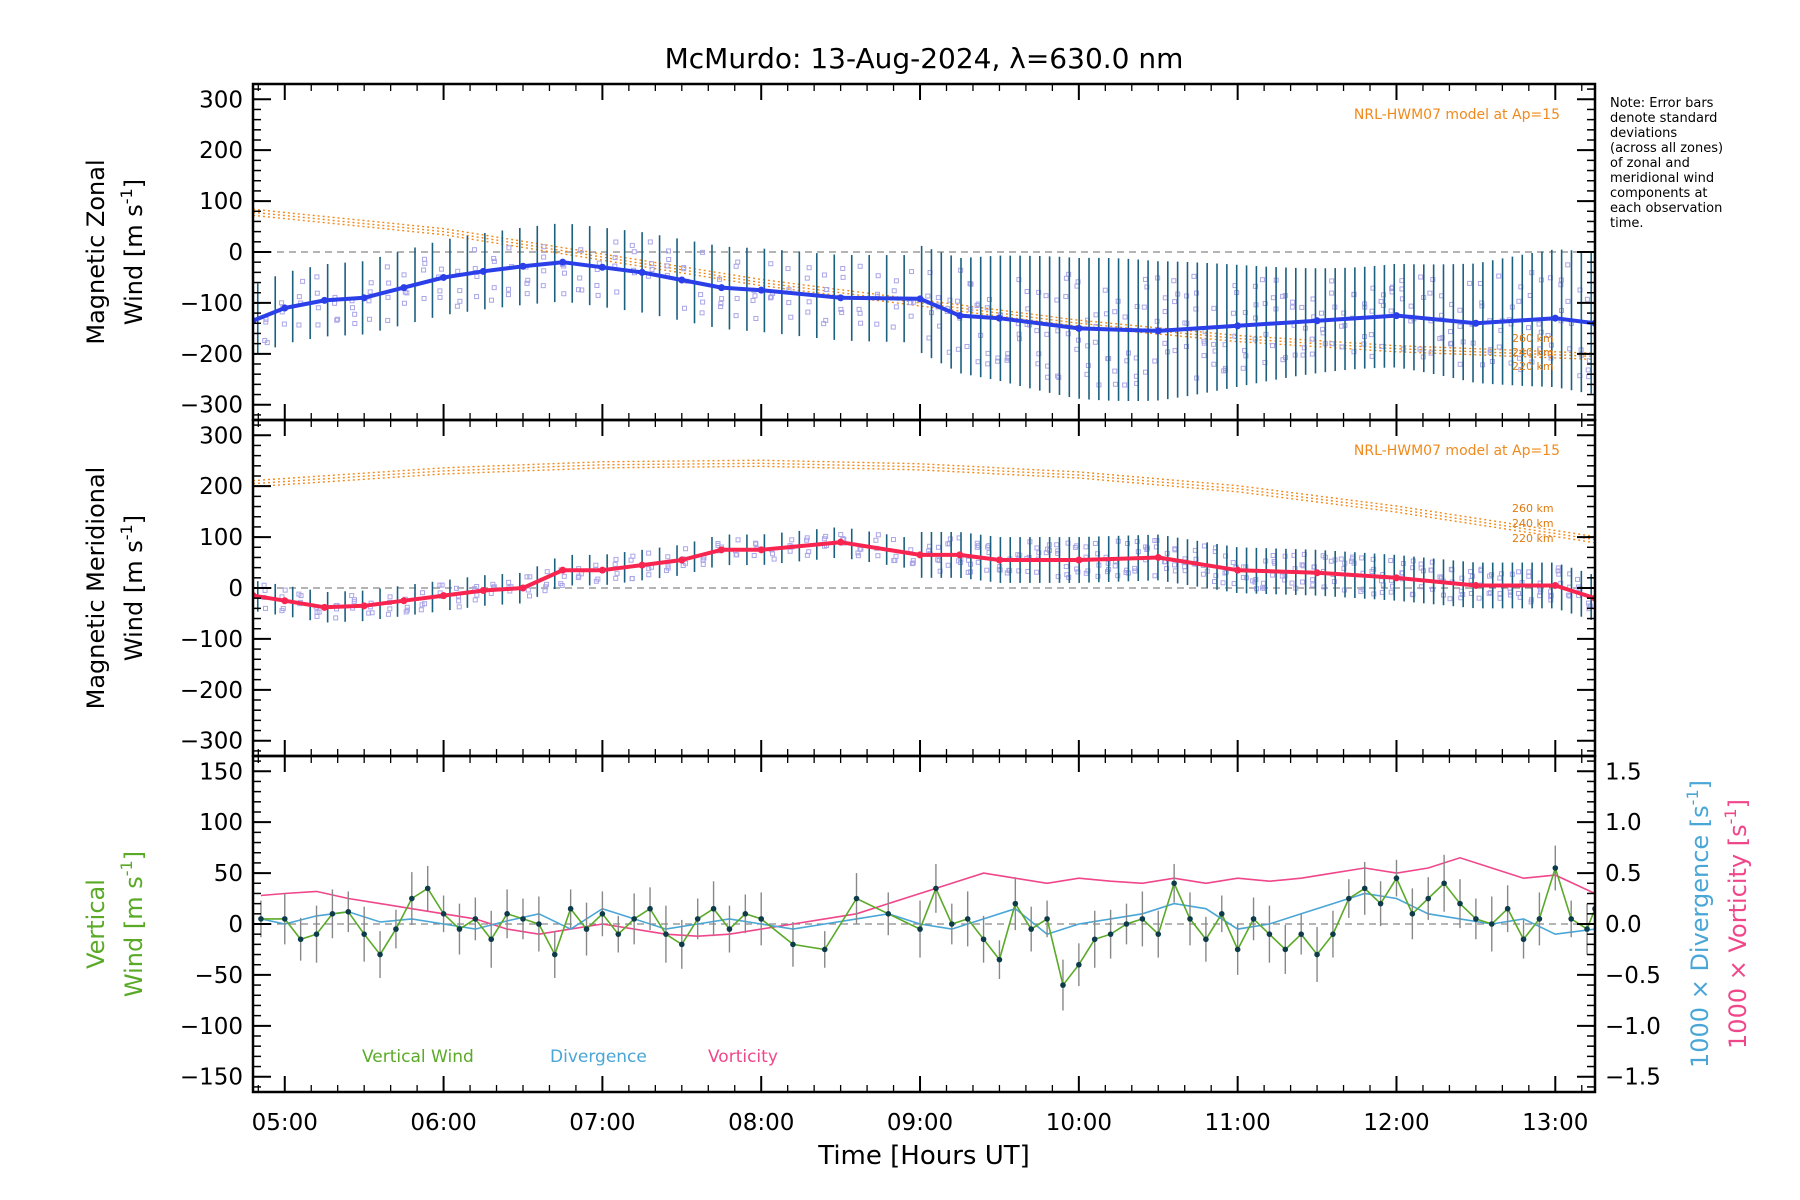 The image size is (1800, 1200). What do you see at coordinates (1700, 936) in the screenshot?
I see `ylabel-unit: 1000 × Divergence [s` at bounding box center [1700, 936].